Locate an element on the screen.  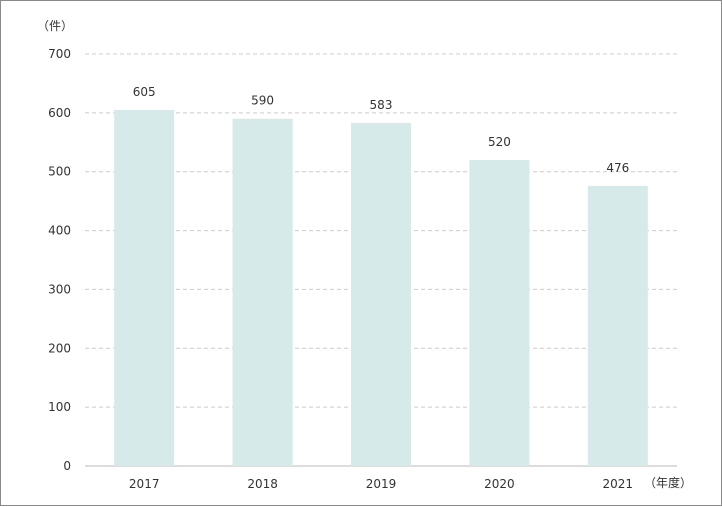
data-label-2021: 476 is located at coordinates (617, 168).